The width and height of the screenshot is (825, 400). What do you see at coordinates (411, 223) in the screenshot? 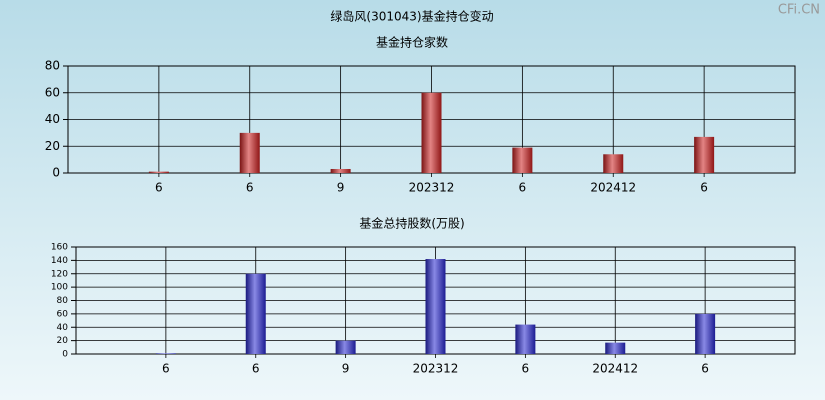
I see `chart-title: 基金总持股数(万股)` at bounding box center [411, 223].